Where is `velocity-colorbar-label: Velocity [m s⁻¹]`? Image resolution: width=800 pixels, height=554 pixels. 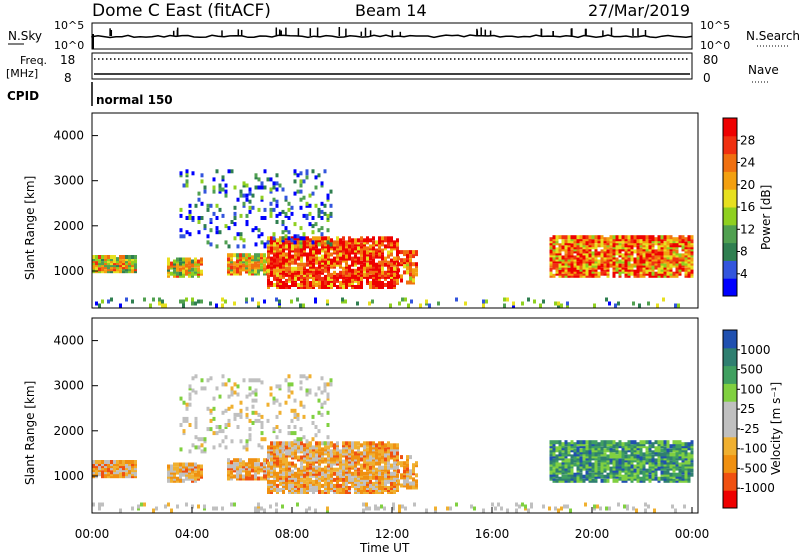 velocity-colorbar-label: Velocity [m s⁻¹] is located at coordinates (776, 428).